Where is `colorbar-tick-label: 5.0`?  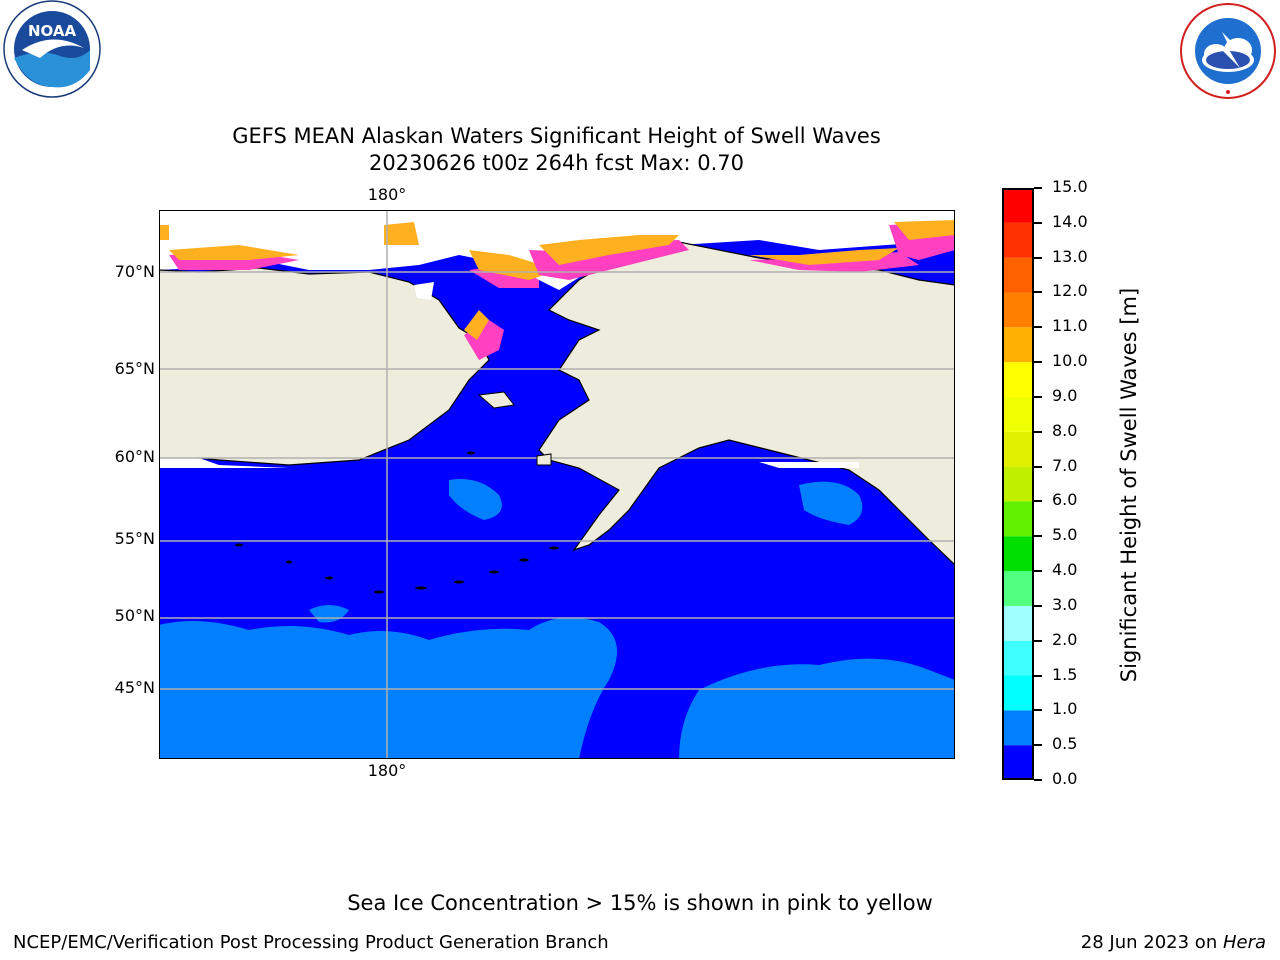
colorbar-tick-label: 5.0 is located at coordinates (1065, 535).